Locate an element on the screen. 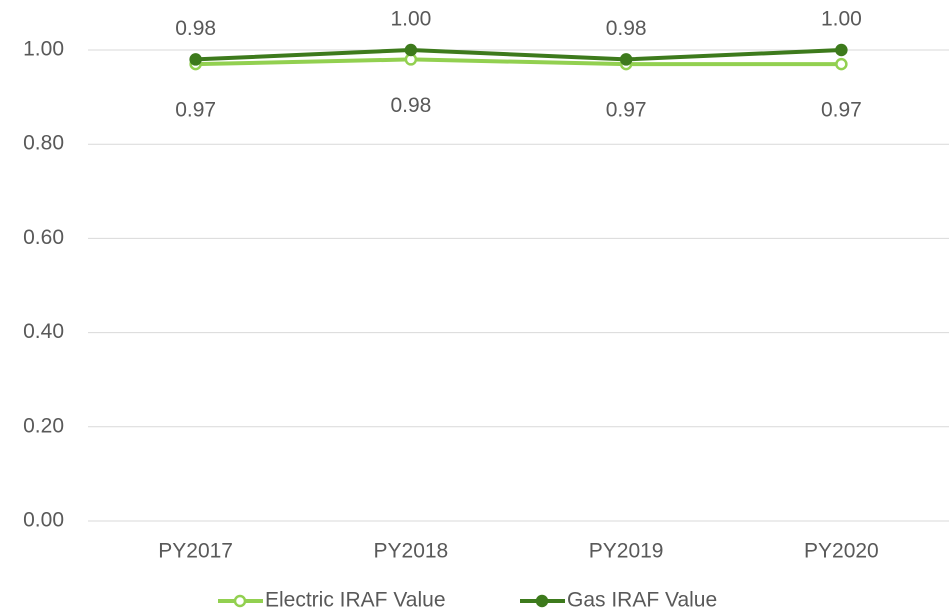  x-tick-label: PY2020 is located at coordinates (841, 551).